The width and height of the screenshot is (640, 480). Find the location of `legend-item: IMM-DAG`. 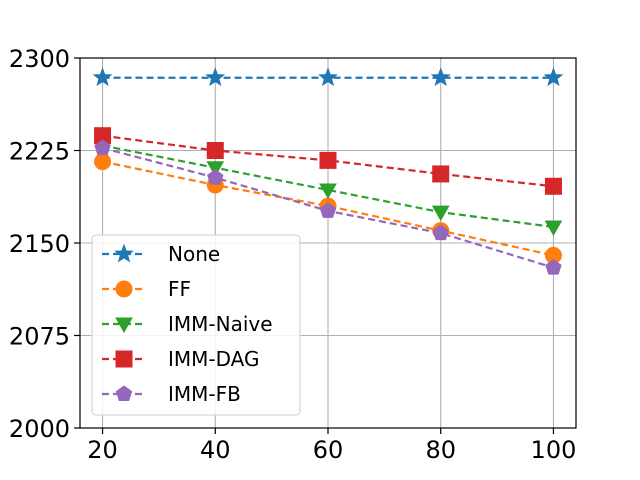

legend-item: IMM-DAG is located at coordinates (181, 359).